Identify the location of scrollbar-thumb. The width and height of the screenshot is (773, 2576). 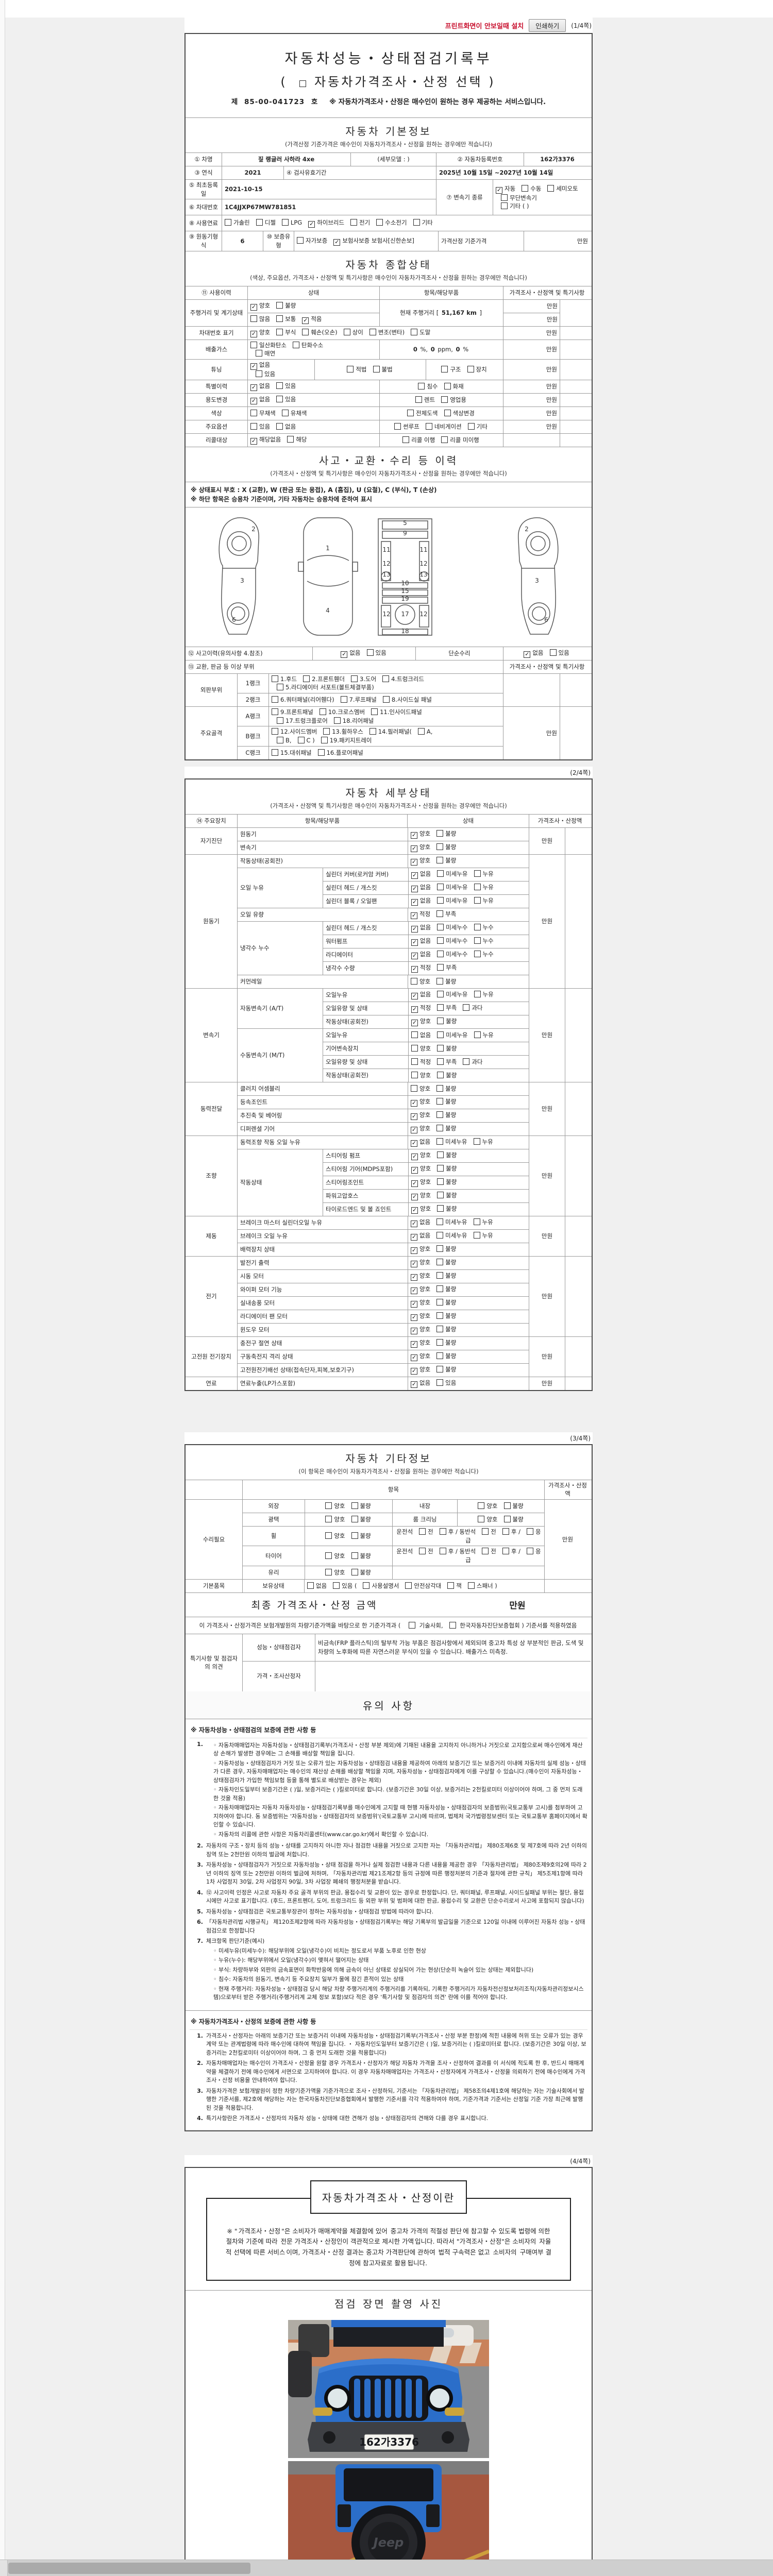
(129, 2568).